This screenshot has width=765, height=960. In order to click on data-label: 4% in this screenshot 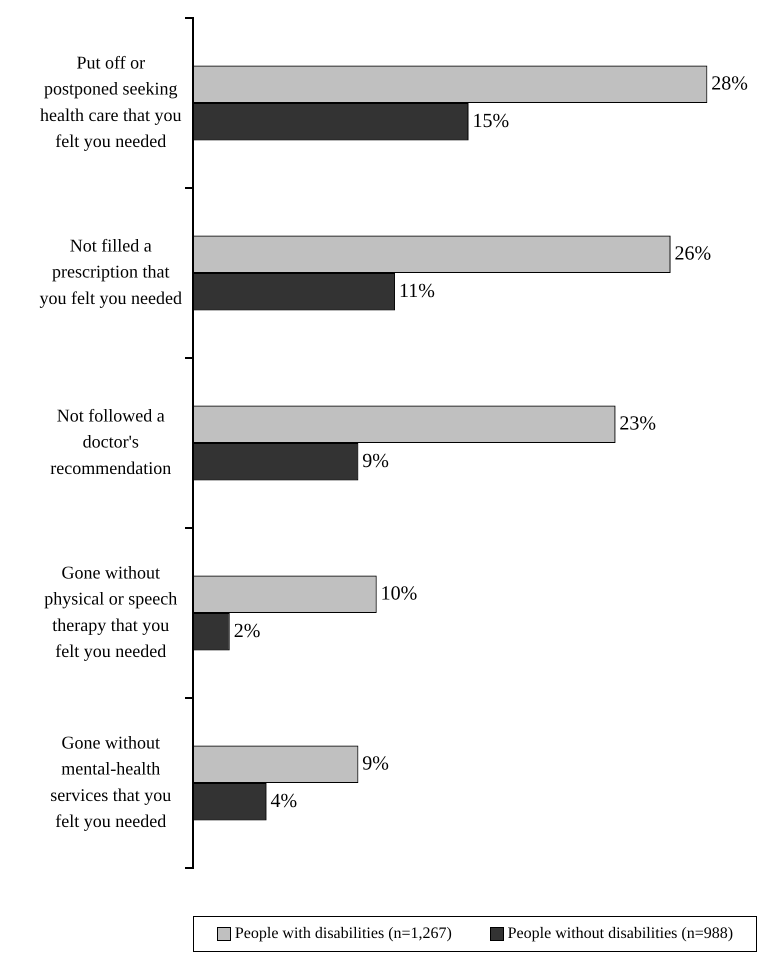, I will do `click(284, 801)`.